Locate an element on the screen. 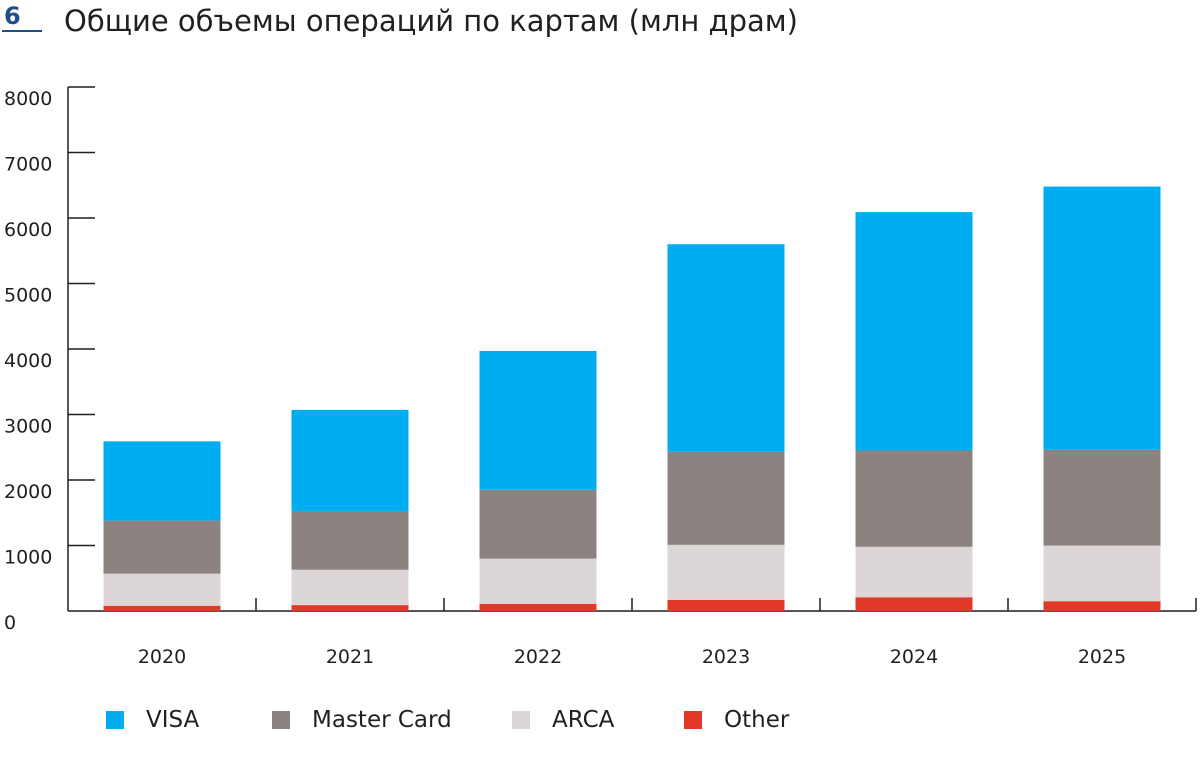  figure-number-underline is located at coordinates (22, 31).